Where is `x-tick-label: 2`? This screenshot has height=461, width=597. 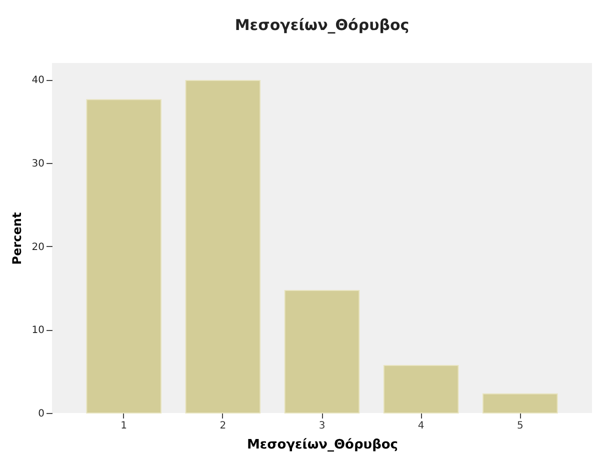 x-tick-label: 2 is located at coordinates (223, 426).